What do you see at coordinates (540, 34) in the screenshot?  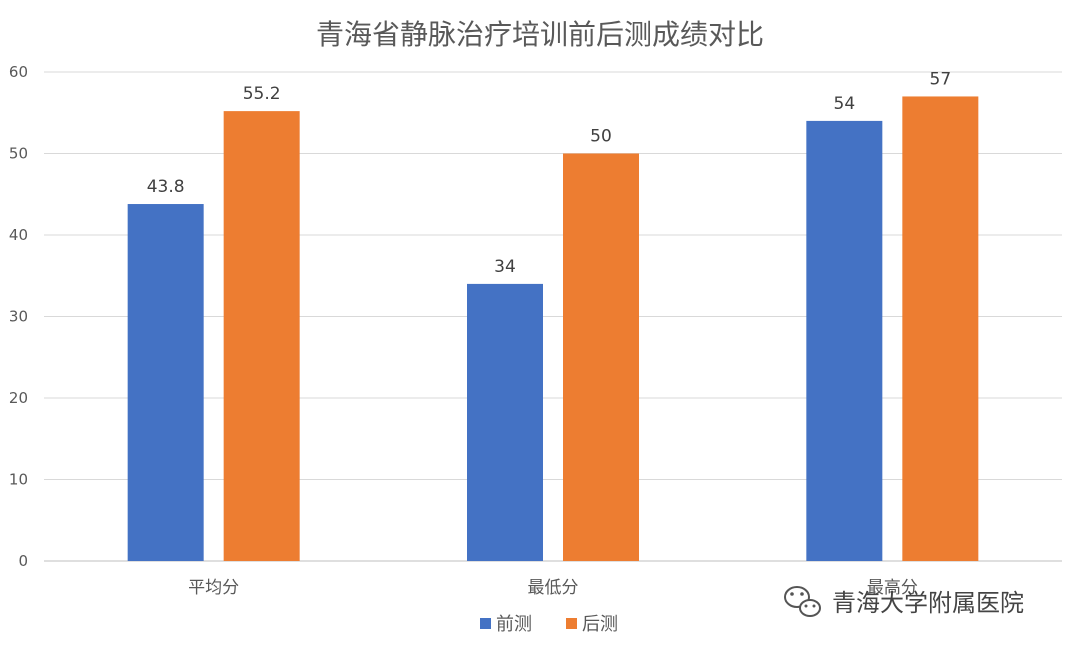 I see `chart-title: 青海省静脉治疗培训前后测成绩对比` at bounding box center [540, 34].